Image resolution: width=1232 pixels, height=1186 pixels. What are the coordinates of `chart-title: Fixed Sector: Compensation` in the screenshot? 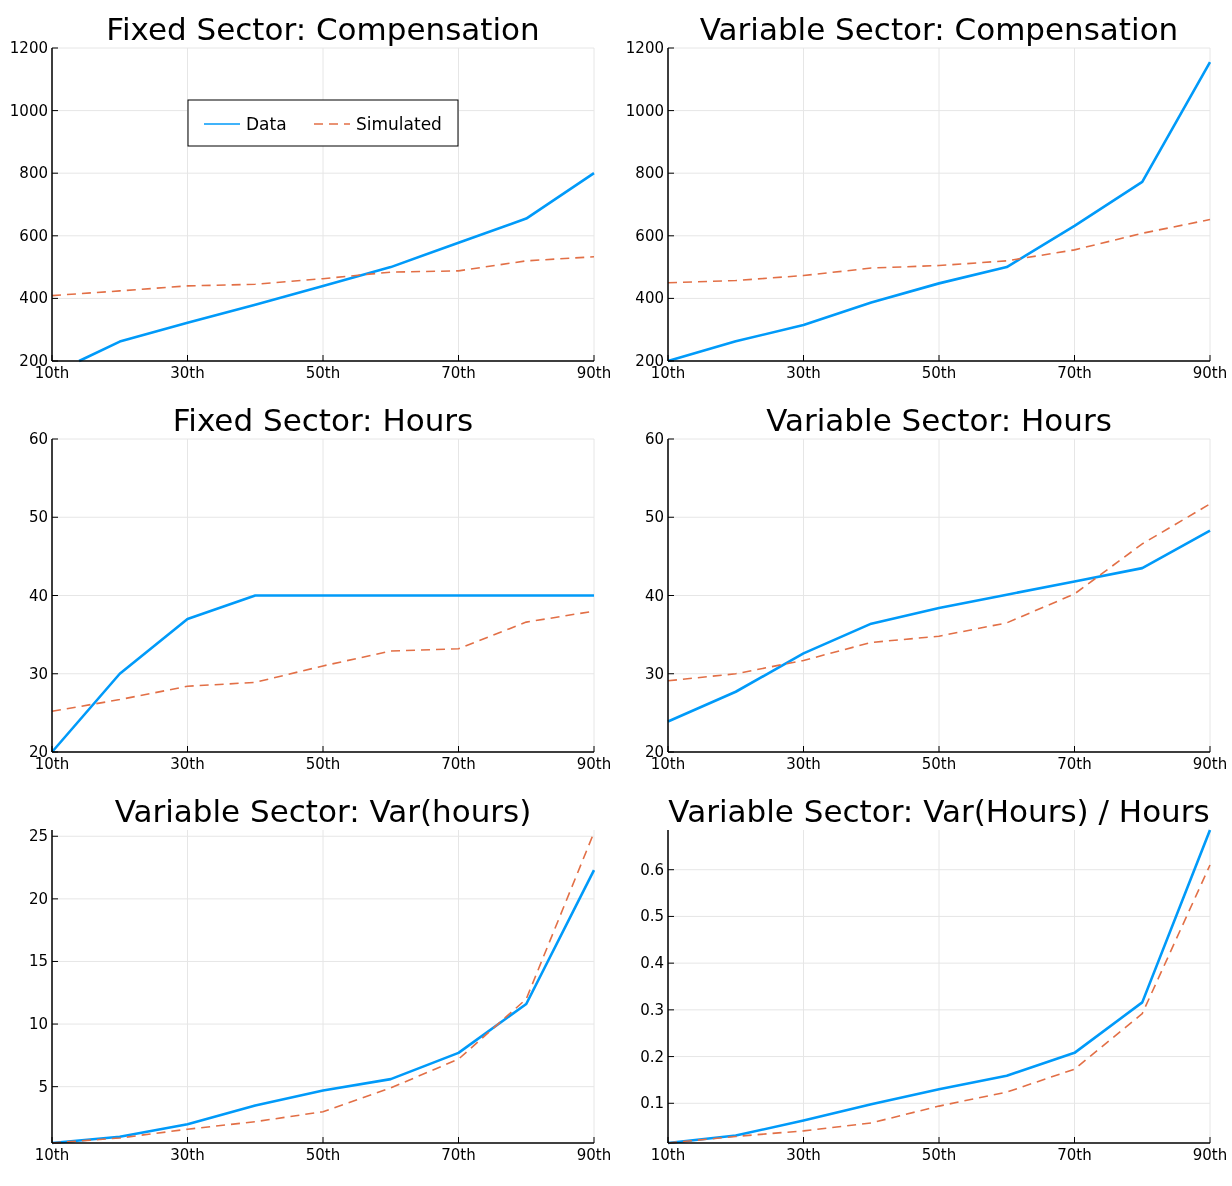 It's located at (323, 29).